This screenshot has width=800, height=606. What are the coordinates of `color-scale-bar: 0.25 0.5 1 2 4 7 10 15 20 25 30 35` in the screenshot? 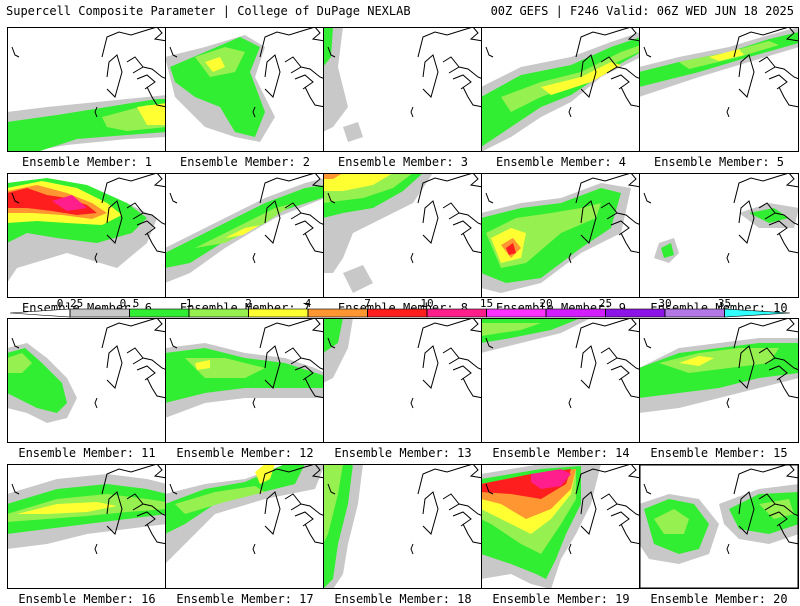 It's located at (400, 307).